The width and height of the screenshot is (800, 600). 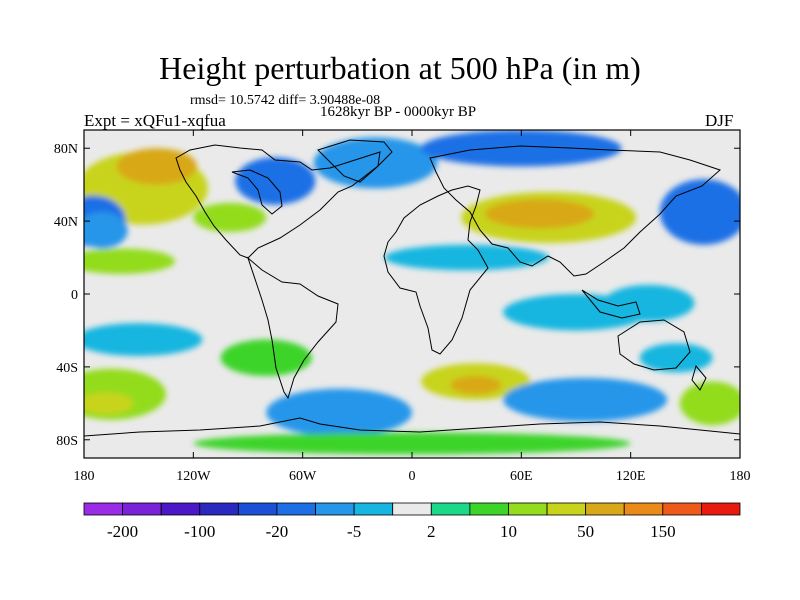 What do you see at coordinates (66, 149) in the screenshot?
I see `y-tick-label: 80N` at bounding box center [66, 149].